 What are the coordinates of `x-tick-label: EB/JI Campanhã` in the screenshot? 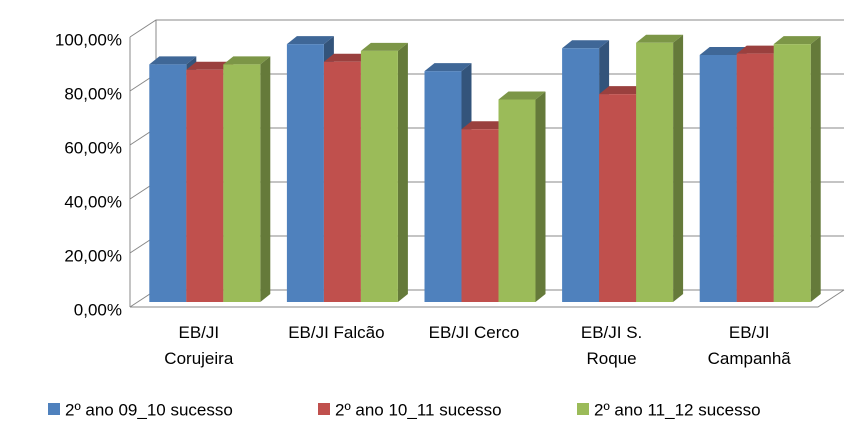 It's located at (749, 345).